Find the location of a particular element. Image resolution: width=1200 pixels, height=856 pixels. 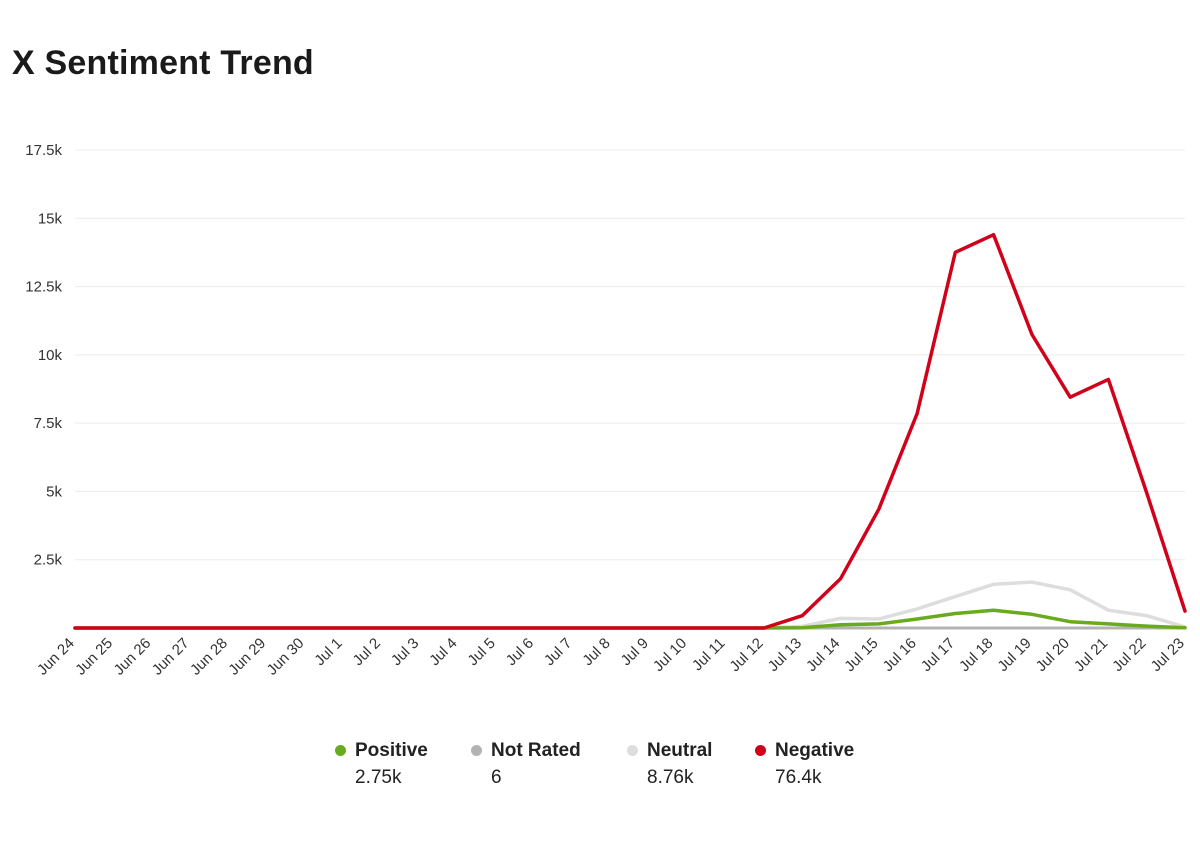

y-tick-label: 12.5k is located at coordinates (43, 287).